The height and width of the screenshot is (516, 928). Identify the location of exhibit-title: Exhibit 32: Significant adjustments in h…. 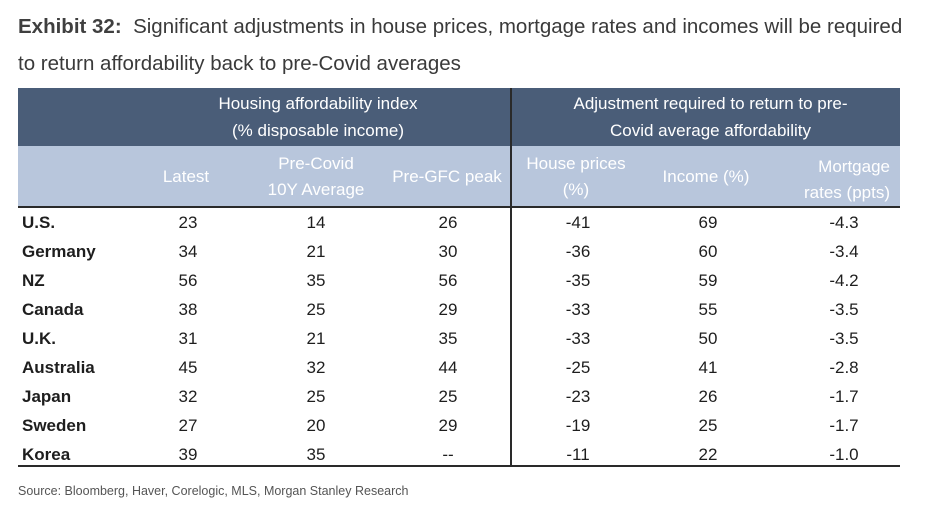
(468, 45).